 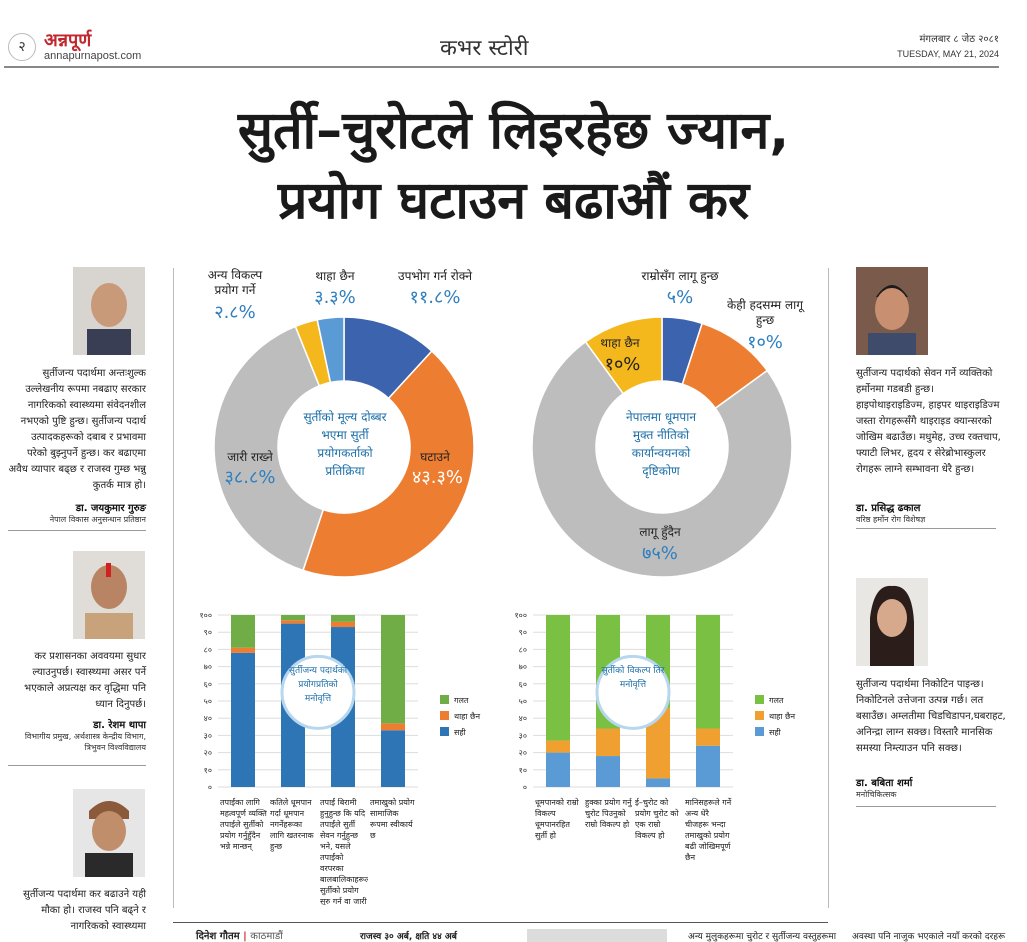 What do you see at coordinates (250, 457) in the screenshot?
I see `chart-label: जारी राख्ने` at bounding box center [250, 457].